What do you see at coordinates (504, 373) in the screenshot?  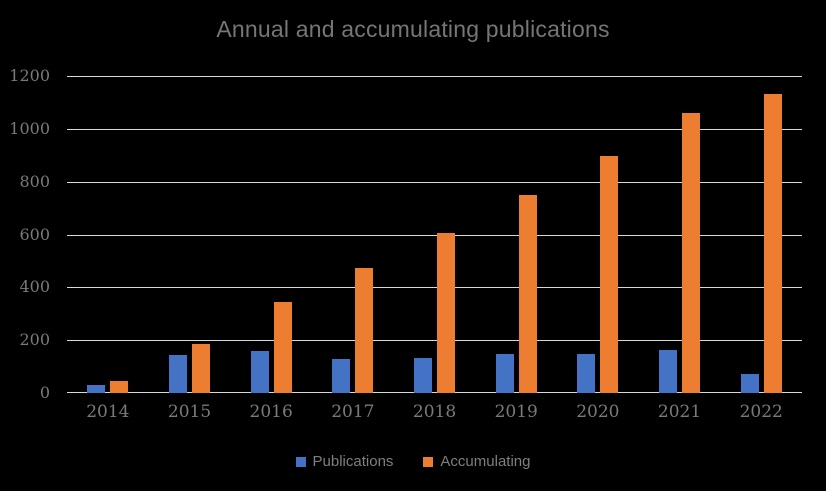 I see `bar-publications-2019` at bounding box center [504, 373].